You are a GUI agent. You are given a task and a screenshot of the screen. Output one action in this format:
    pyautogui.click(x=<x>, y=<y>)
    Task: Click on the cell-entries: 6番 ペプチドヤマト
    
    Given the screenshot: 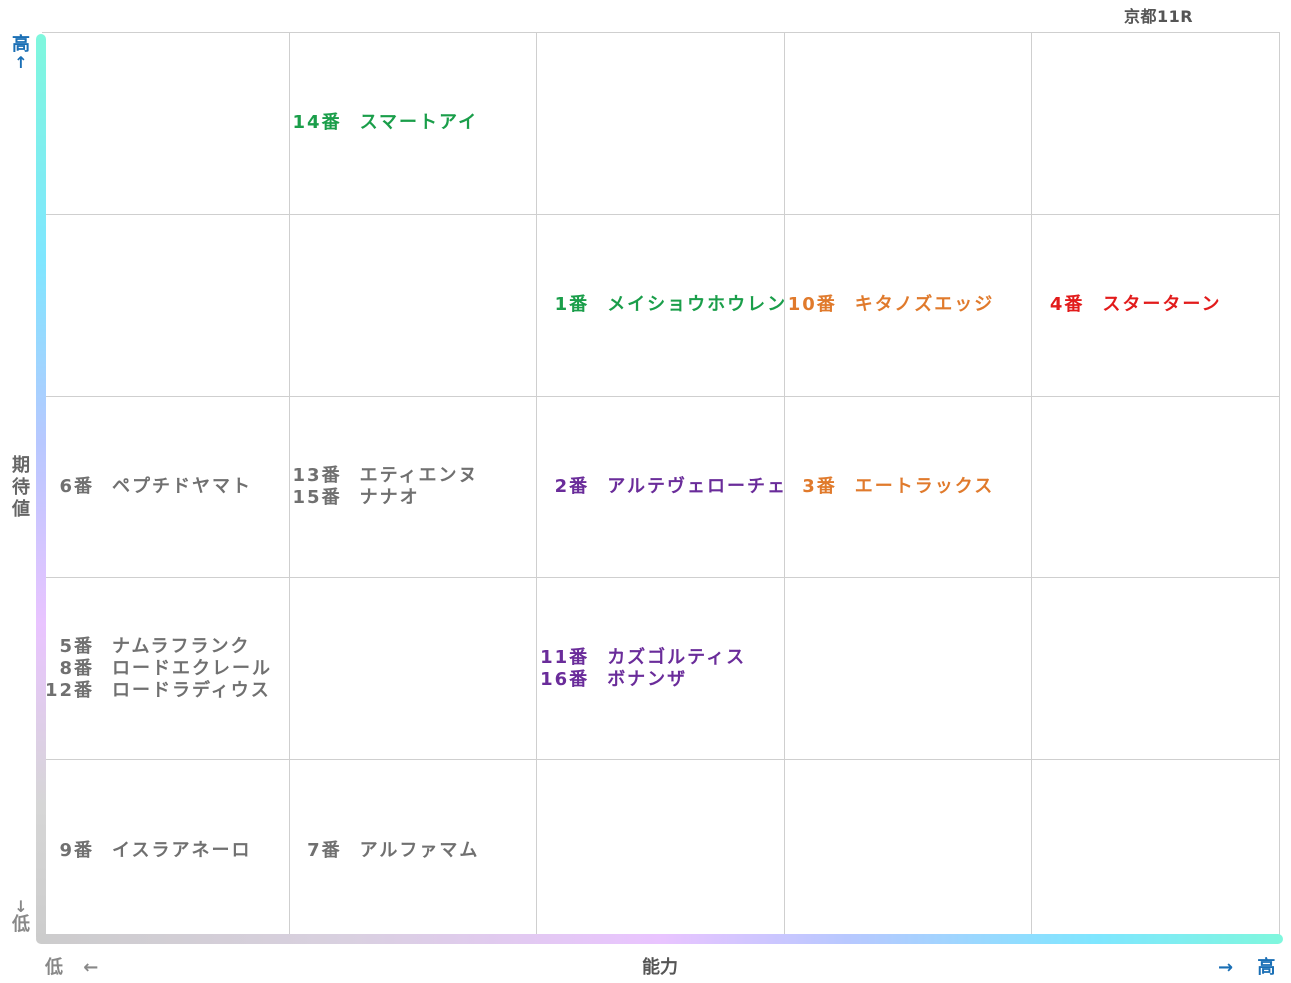 What is the action you would take?
    pyautogui.click(x=147, y=487)
    